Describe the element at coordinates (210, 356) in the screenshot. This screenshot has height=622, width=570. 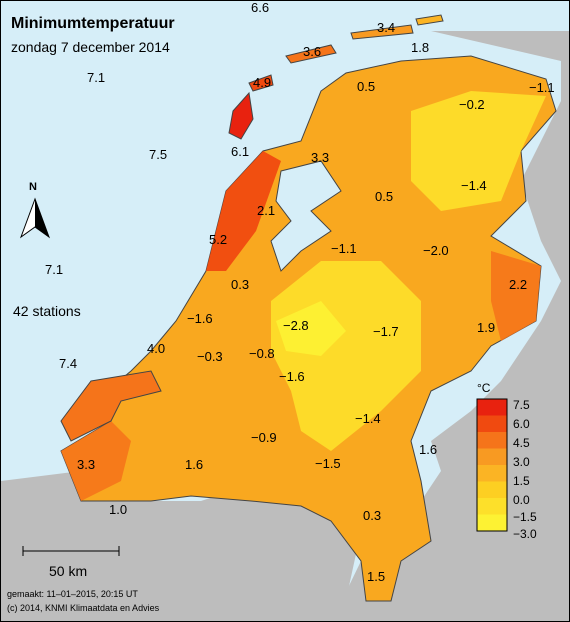
I see `station-value: −0.3` at that location.